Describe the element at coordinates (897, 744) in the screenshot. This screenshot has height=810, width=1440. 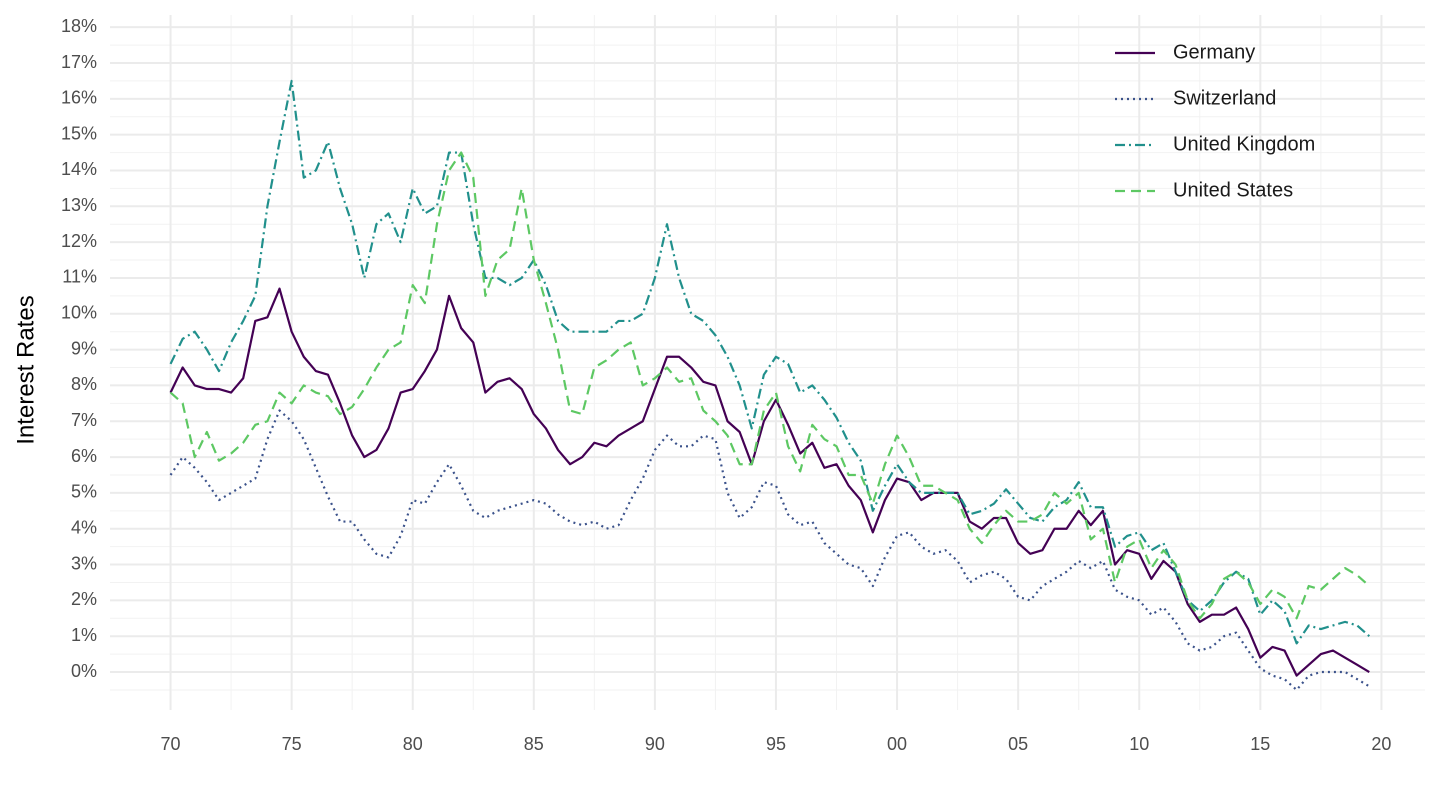
I see `x-tick-label: 00` at that location.